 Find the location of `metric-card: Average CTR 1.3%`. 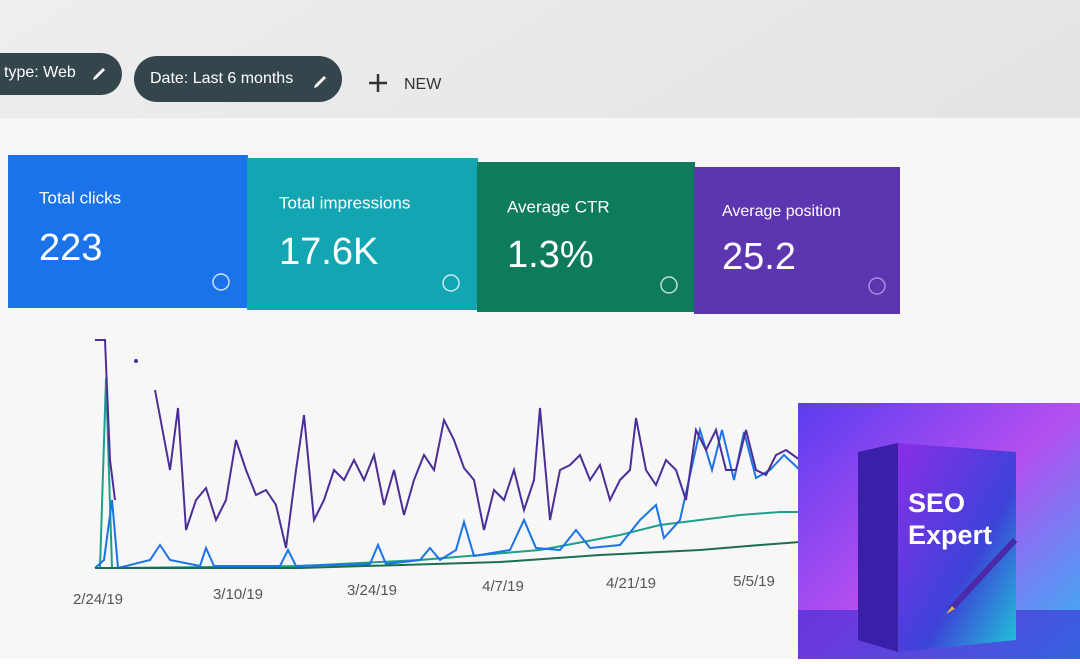

metric-card: Average CTR 1.3% is located at coordinates (586, 237).